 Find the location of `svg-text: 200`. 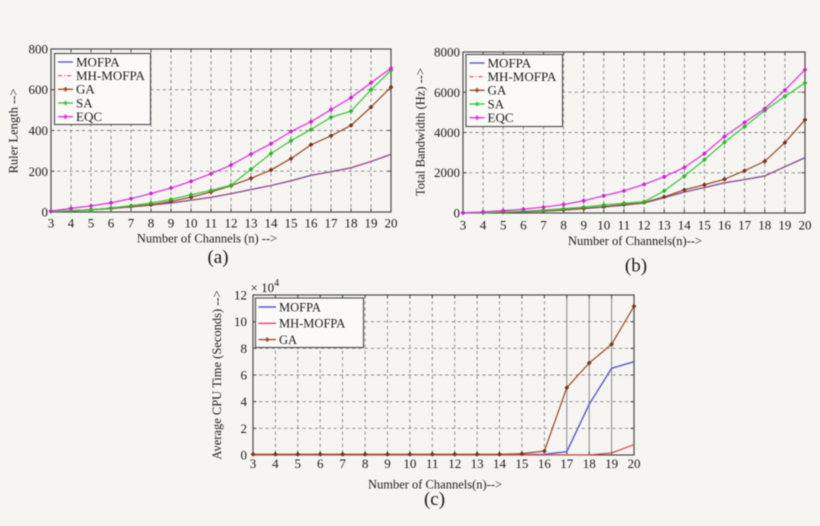

svg-text: 200 is located at coordinates (39, 171).